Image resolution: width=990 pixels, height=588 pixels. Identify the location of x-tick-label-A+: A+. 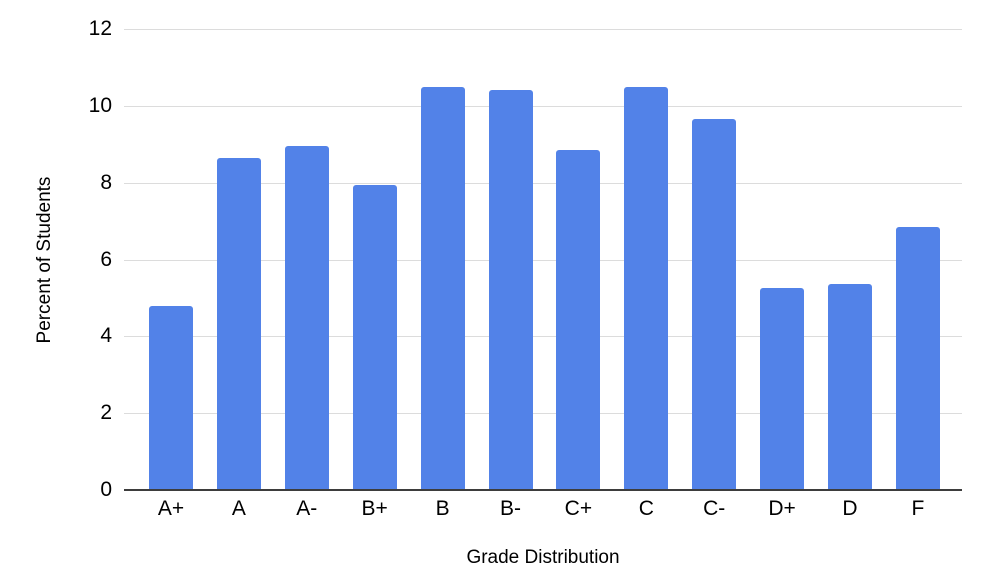
(171, 508).